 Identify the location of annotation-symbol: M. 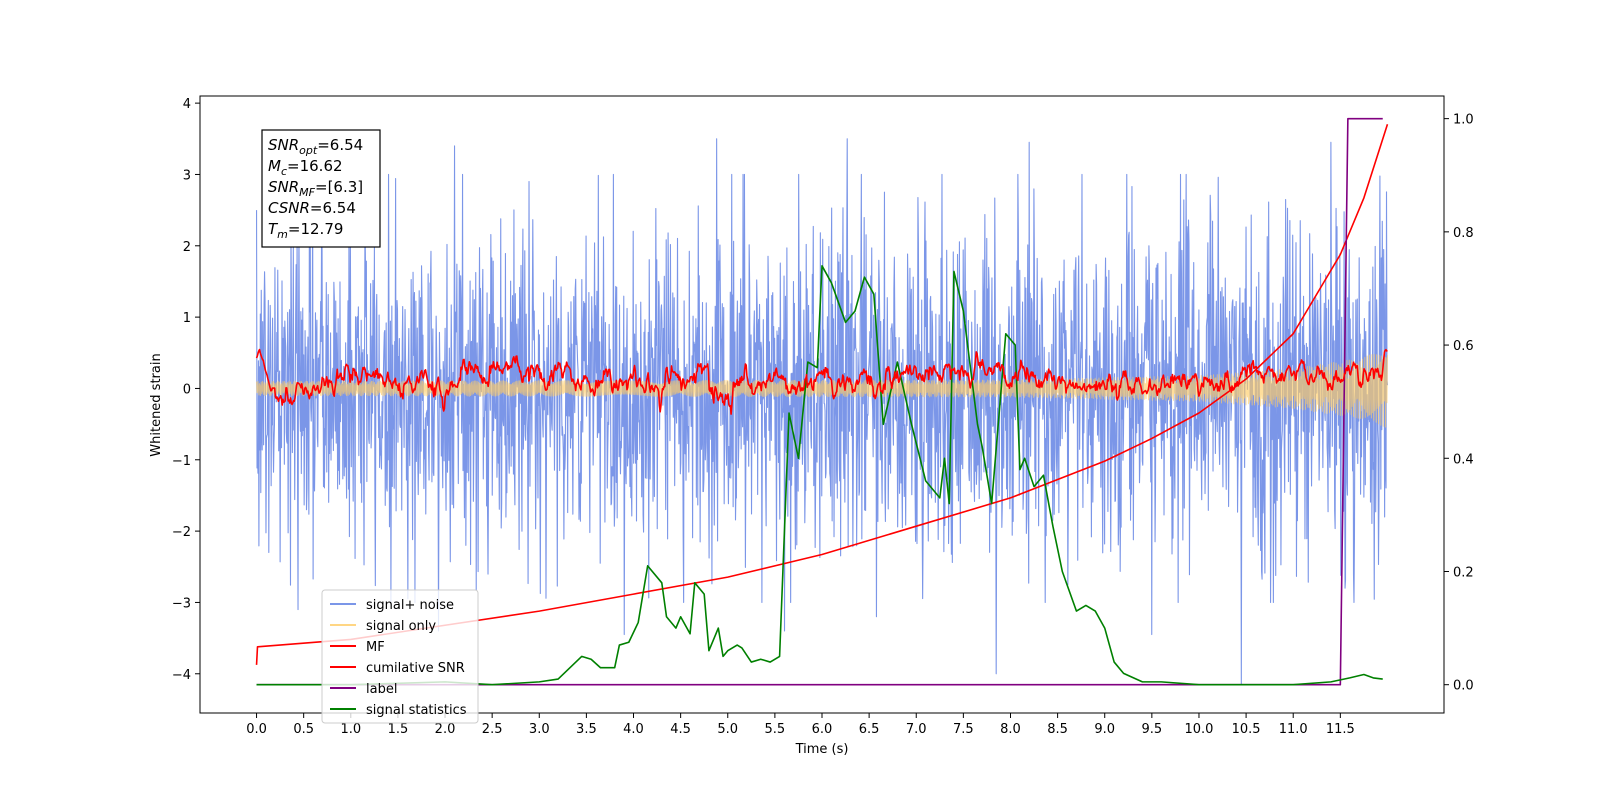
(274, 166).